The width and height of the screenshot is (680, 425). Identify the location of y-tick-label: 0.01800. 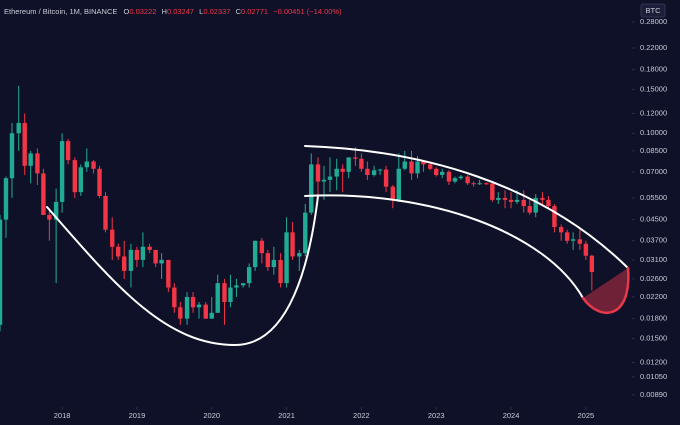
(653, 318).